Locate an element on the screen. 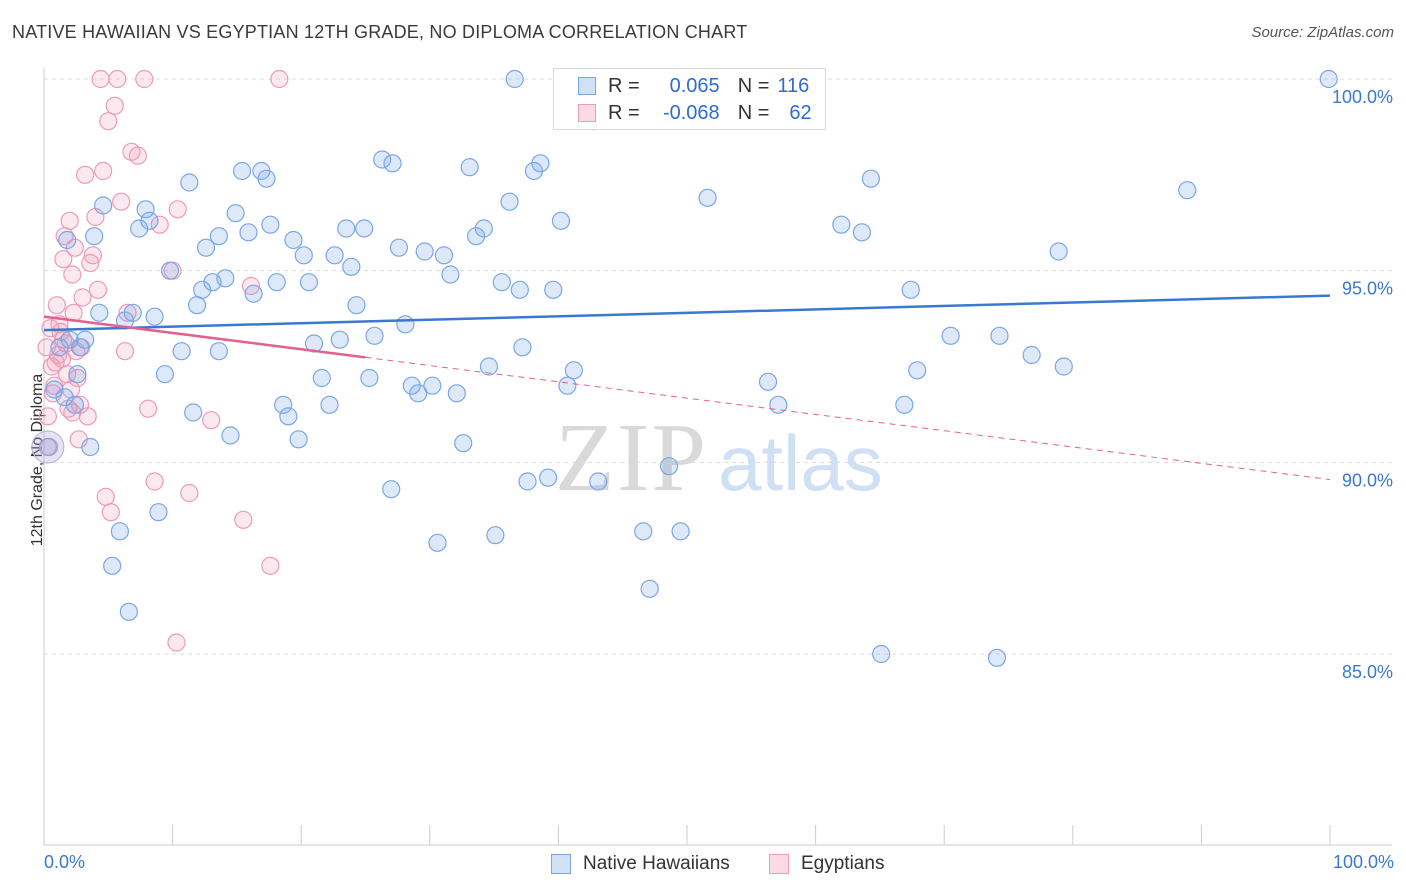 Image resolution: width=1406 pixels, height=892 pixels. egyptians-swatch is located at coordinates (587, 113).